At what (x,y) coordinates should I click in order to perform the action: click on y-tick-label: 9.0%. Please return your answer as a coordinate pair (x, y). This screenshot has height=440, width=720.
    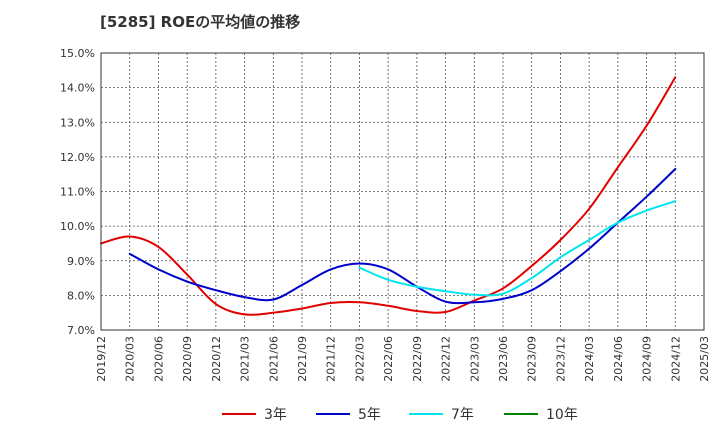
    Looking at the image, I should click on (81, 261).